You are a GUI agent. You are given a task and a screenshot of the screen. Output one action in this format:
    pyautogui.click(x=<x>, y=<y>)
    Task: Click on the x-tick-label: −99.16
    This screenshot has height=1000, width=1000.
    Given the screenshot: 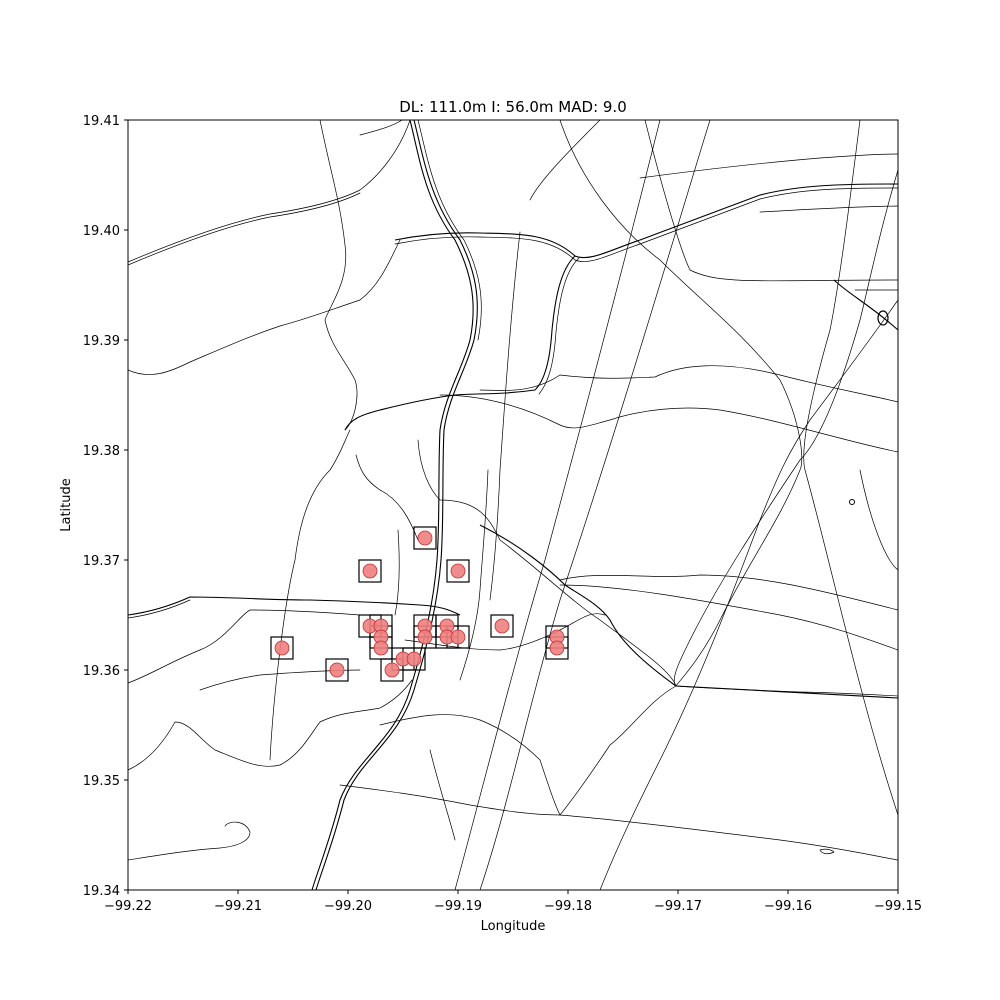 What is the action you would take?
    pyautogui.click(x=788, y=906)
    